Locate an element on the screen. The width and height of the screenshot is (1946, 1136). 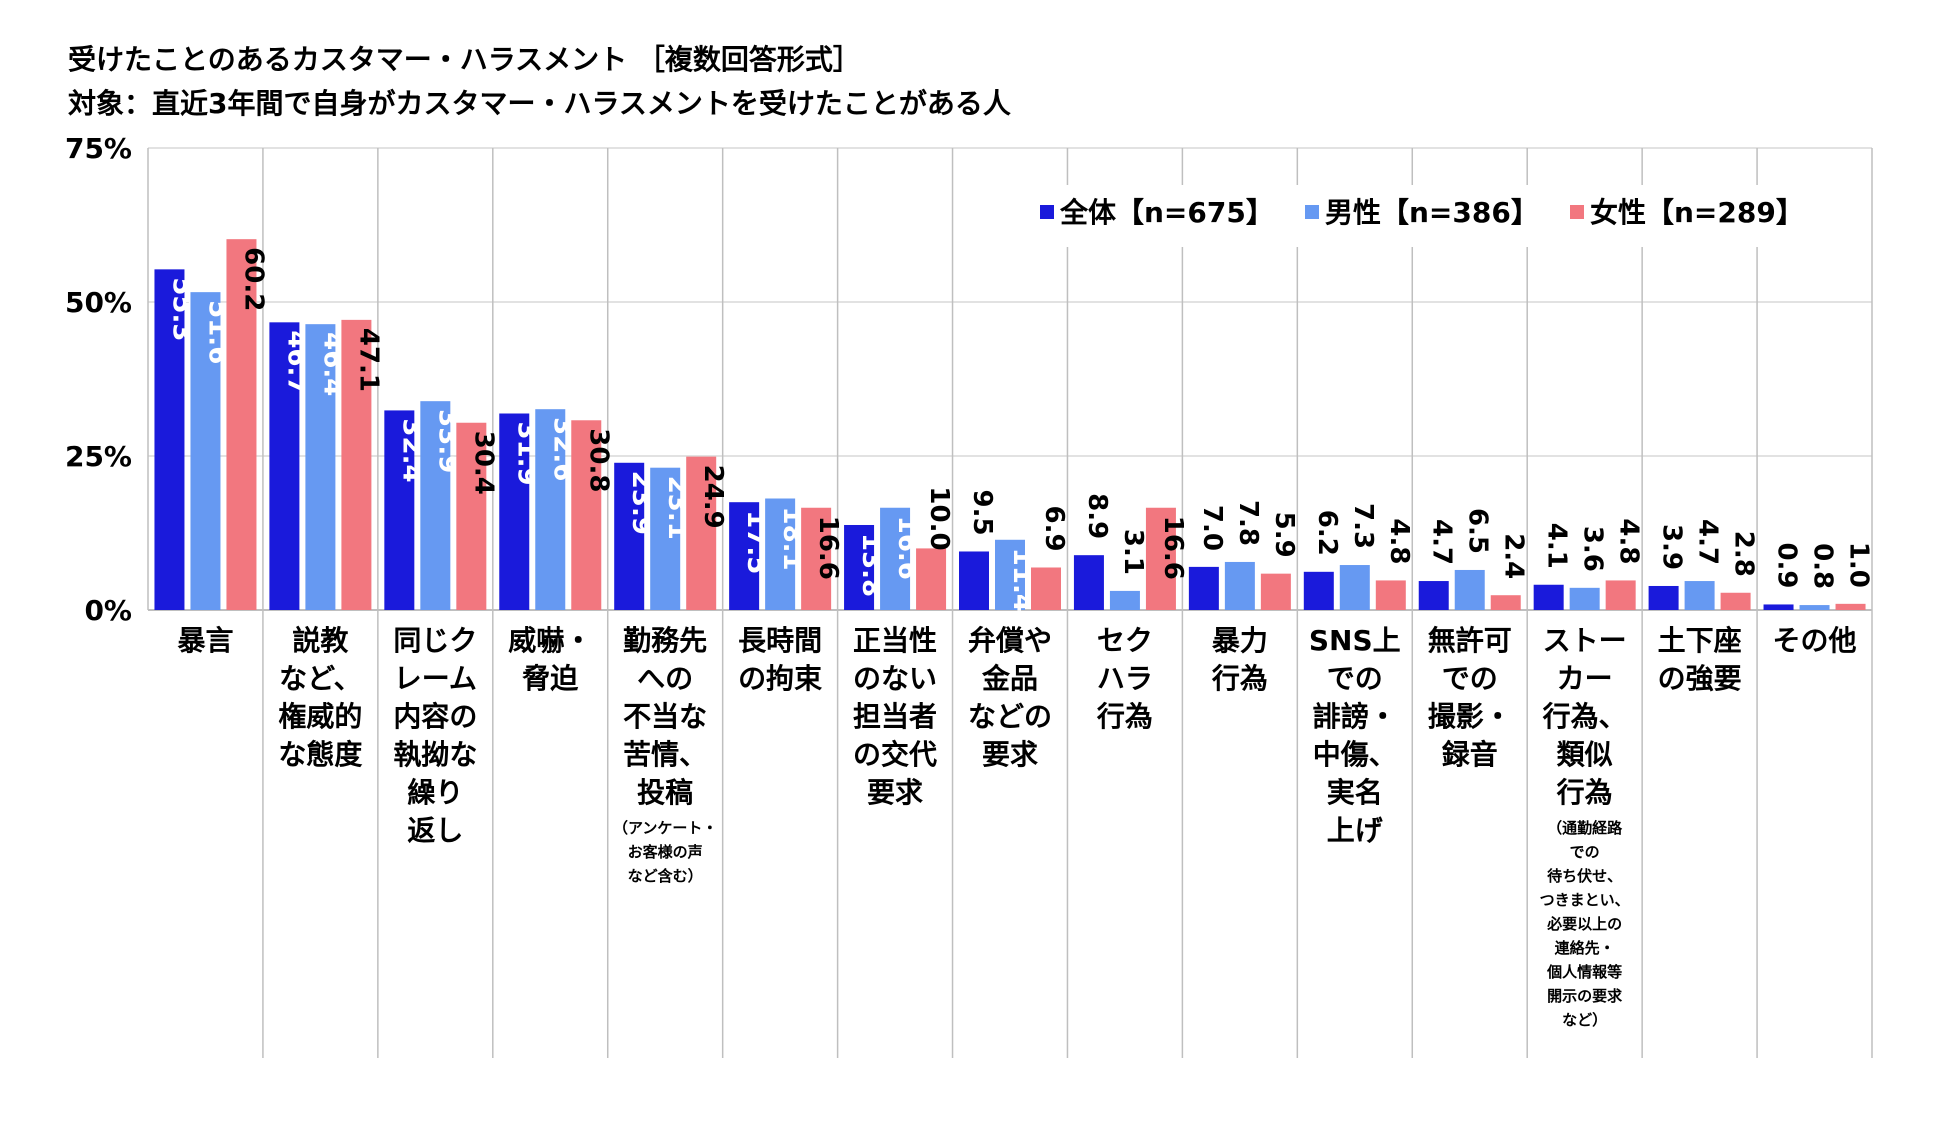
legend-background is located at coordinates (1445, 216).